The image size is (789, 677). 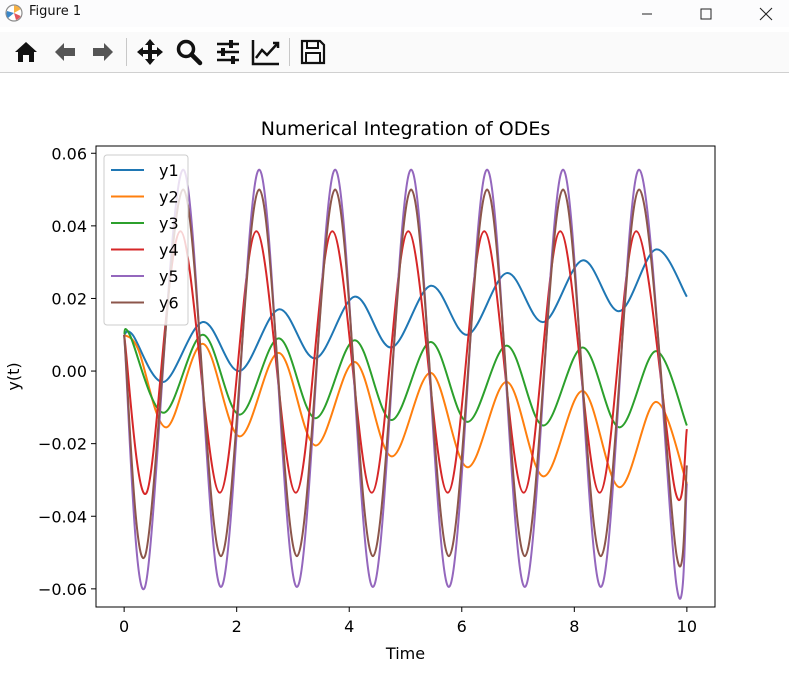 What do you see at coordinates (405, 315) in the screenshot?
I see `series-line-y1` at bounding box center [405, 315].